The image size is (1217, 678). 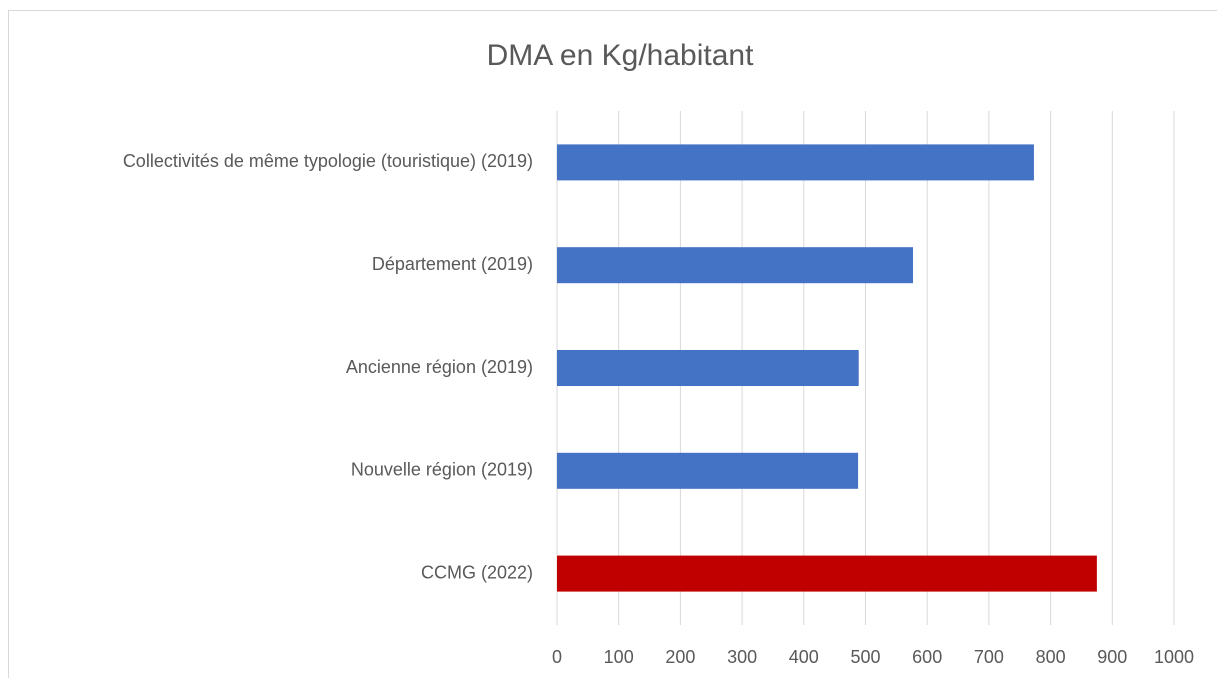 What do you see at coordinates (989, 657) in the screenshot?
I see `x-tick-label: 700` at bounding box center [989, 657].